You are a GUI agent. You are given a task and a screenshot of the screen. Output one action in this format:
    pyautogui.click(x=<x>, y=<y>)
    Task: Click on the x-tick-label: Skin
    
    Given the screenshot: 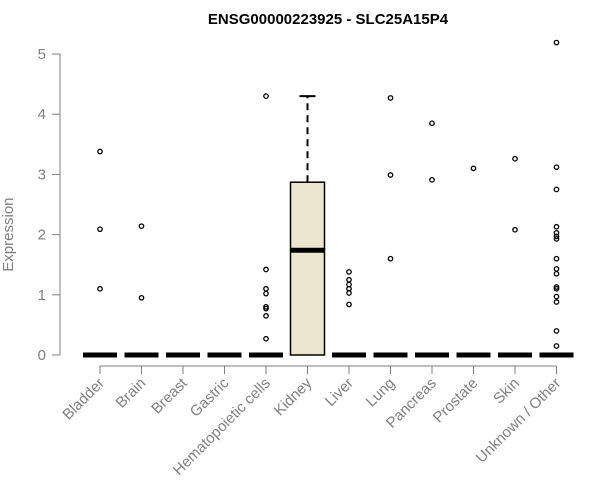 What is the action you would take?
    pyautogui.click(x=506, y=391)
    